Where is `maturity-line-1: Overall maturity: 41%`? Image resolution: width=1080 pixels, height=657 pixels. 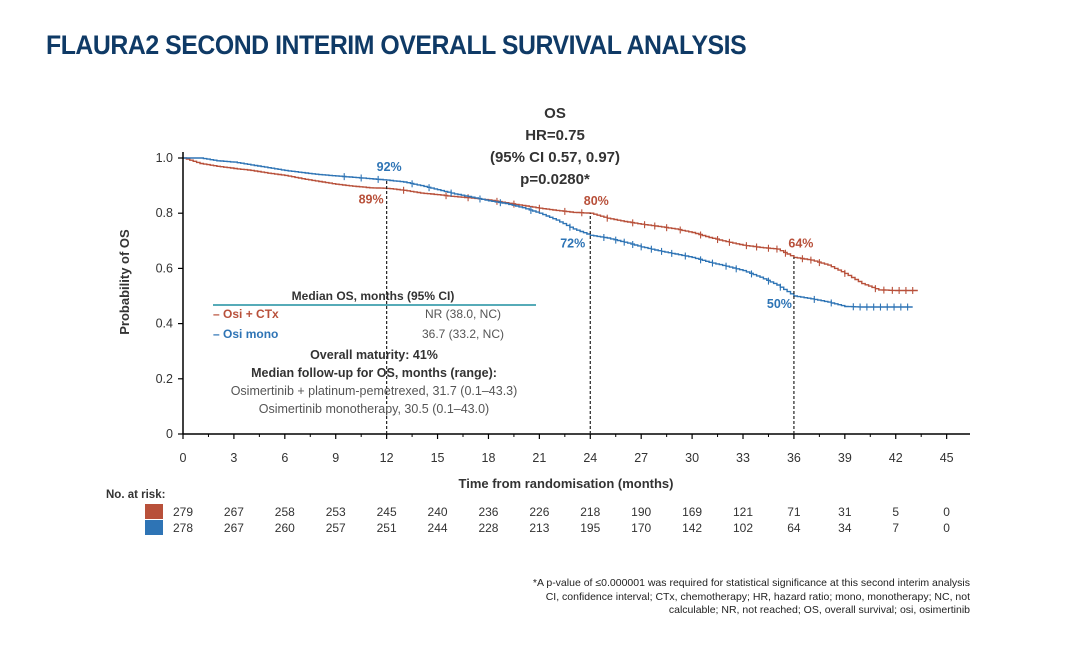
maturity-line-1: Overall maturity: 41% is located at coordinates (374, 355).